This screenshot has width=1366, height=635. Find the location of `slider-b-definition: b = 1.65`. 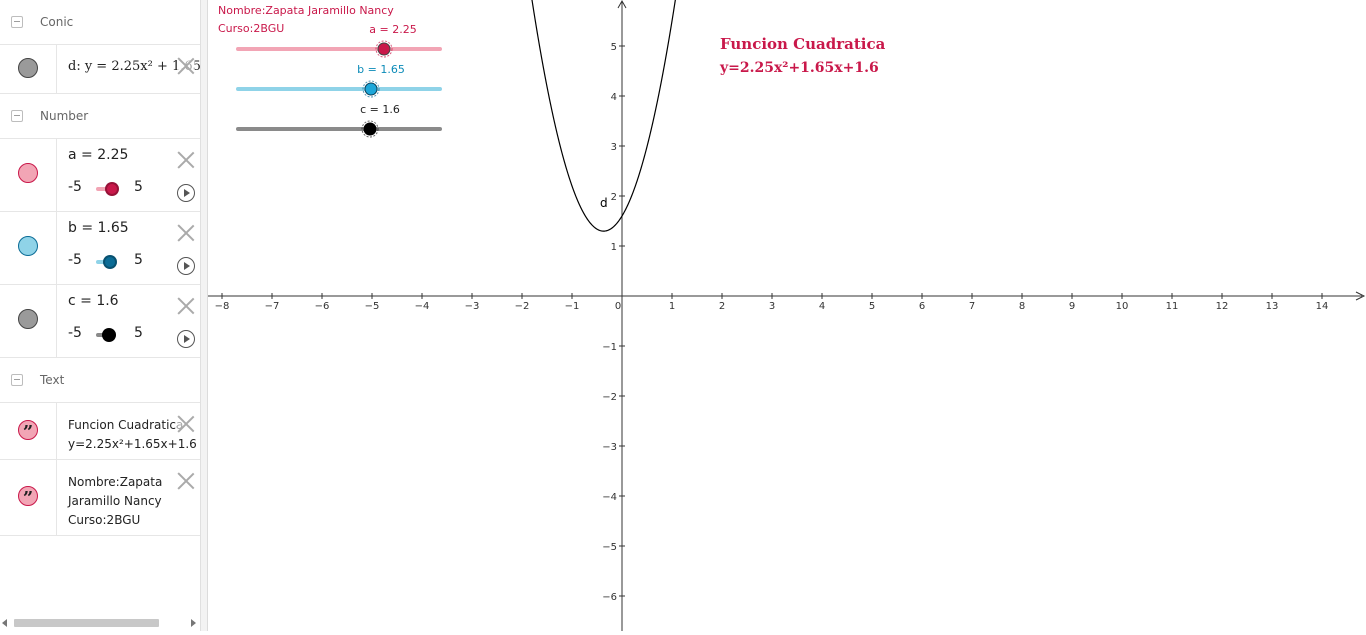

slider-b-definition: b = 1.65 is located at coordinates (98, 228).